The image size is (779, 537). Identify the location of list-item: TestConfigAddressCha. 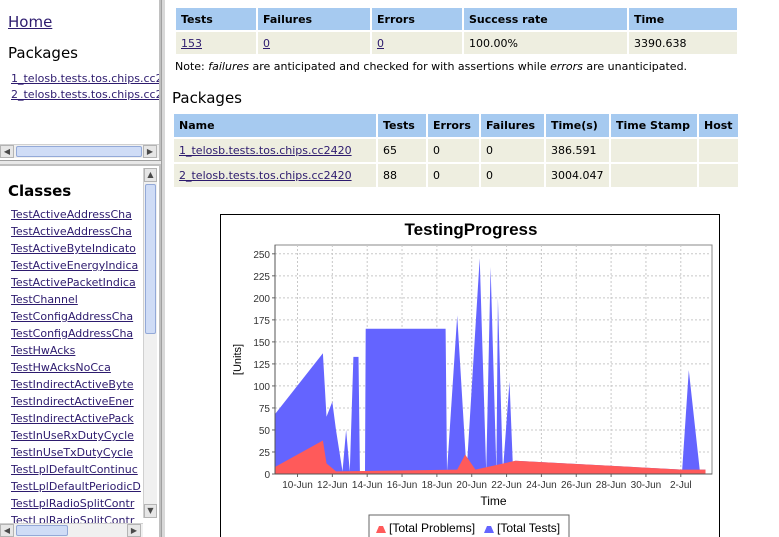
(76, 333).